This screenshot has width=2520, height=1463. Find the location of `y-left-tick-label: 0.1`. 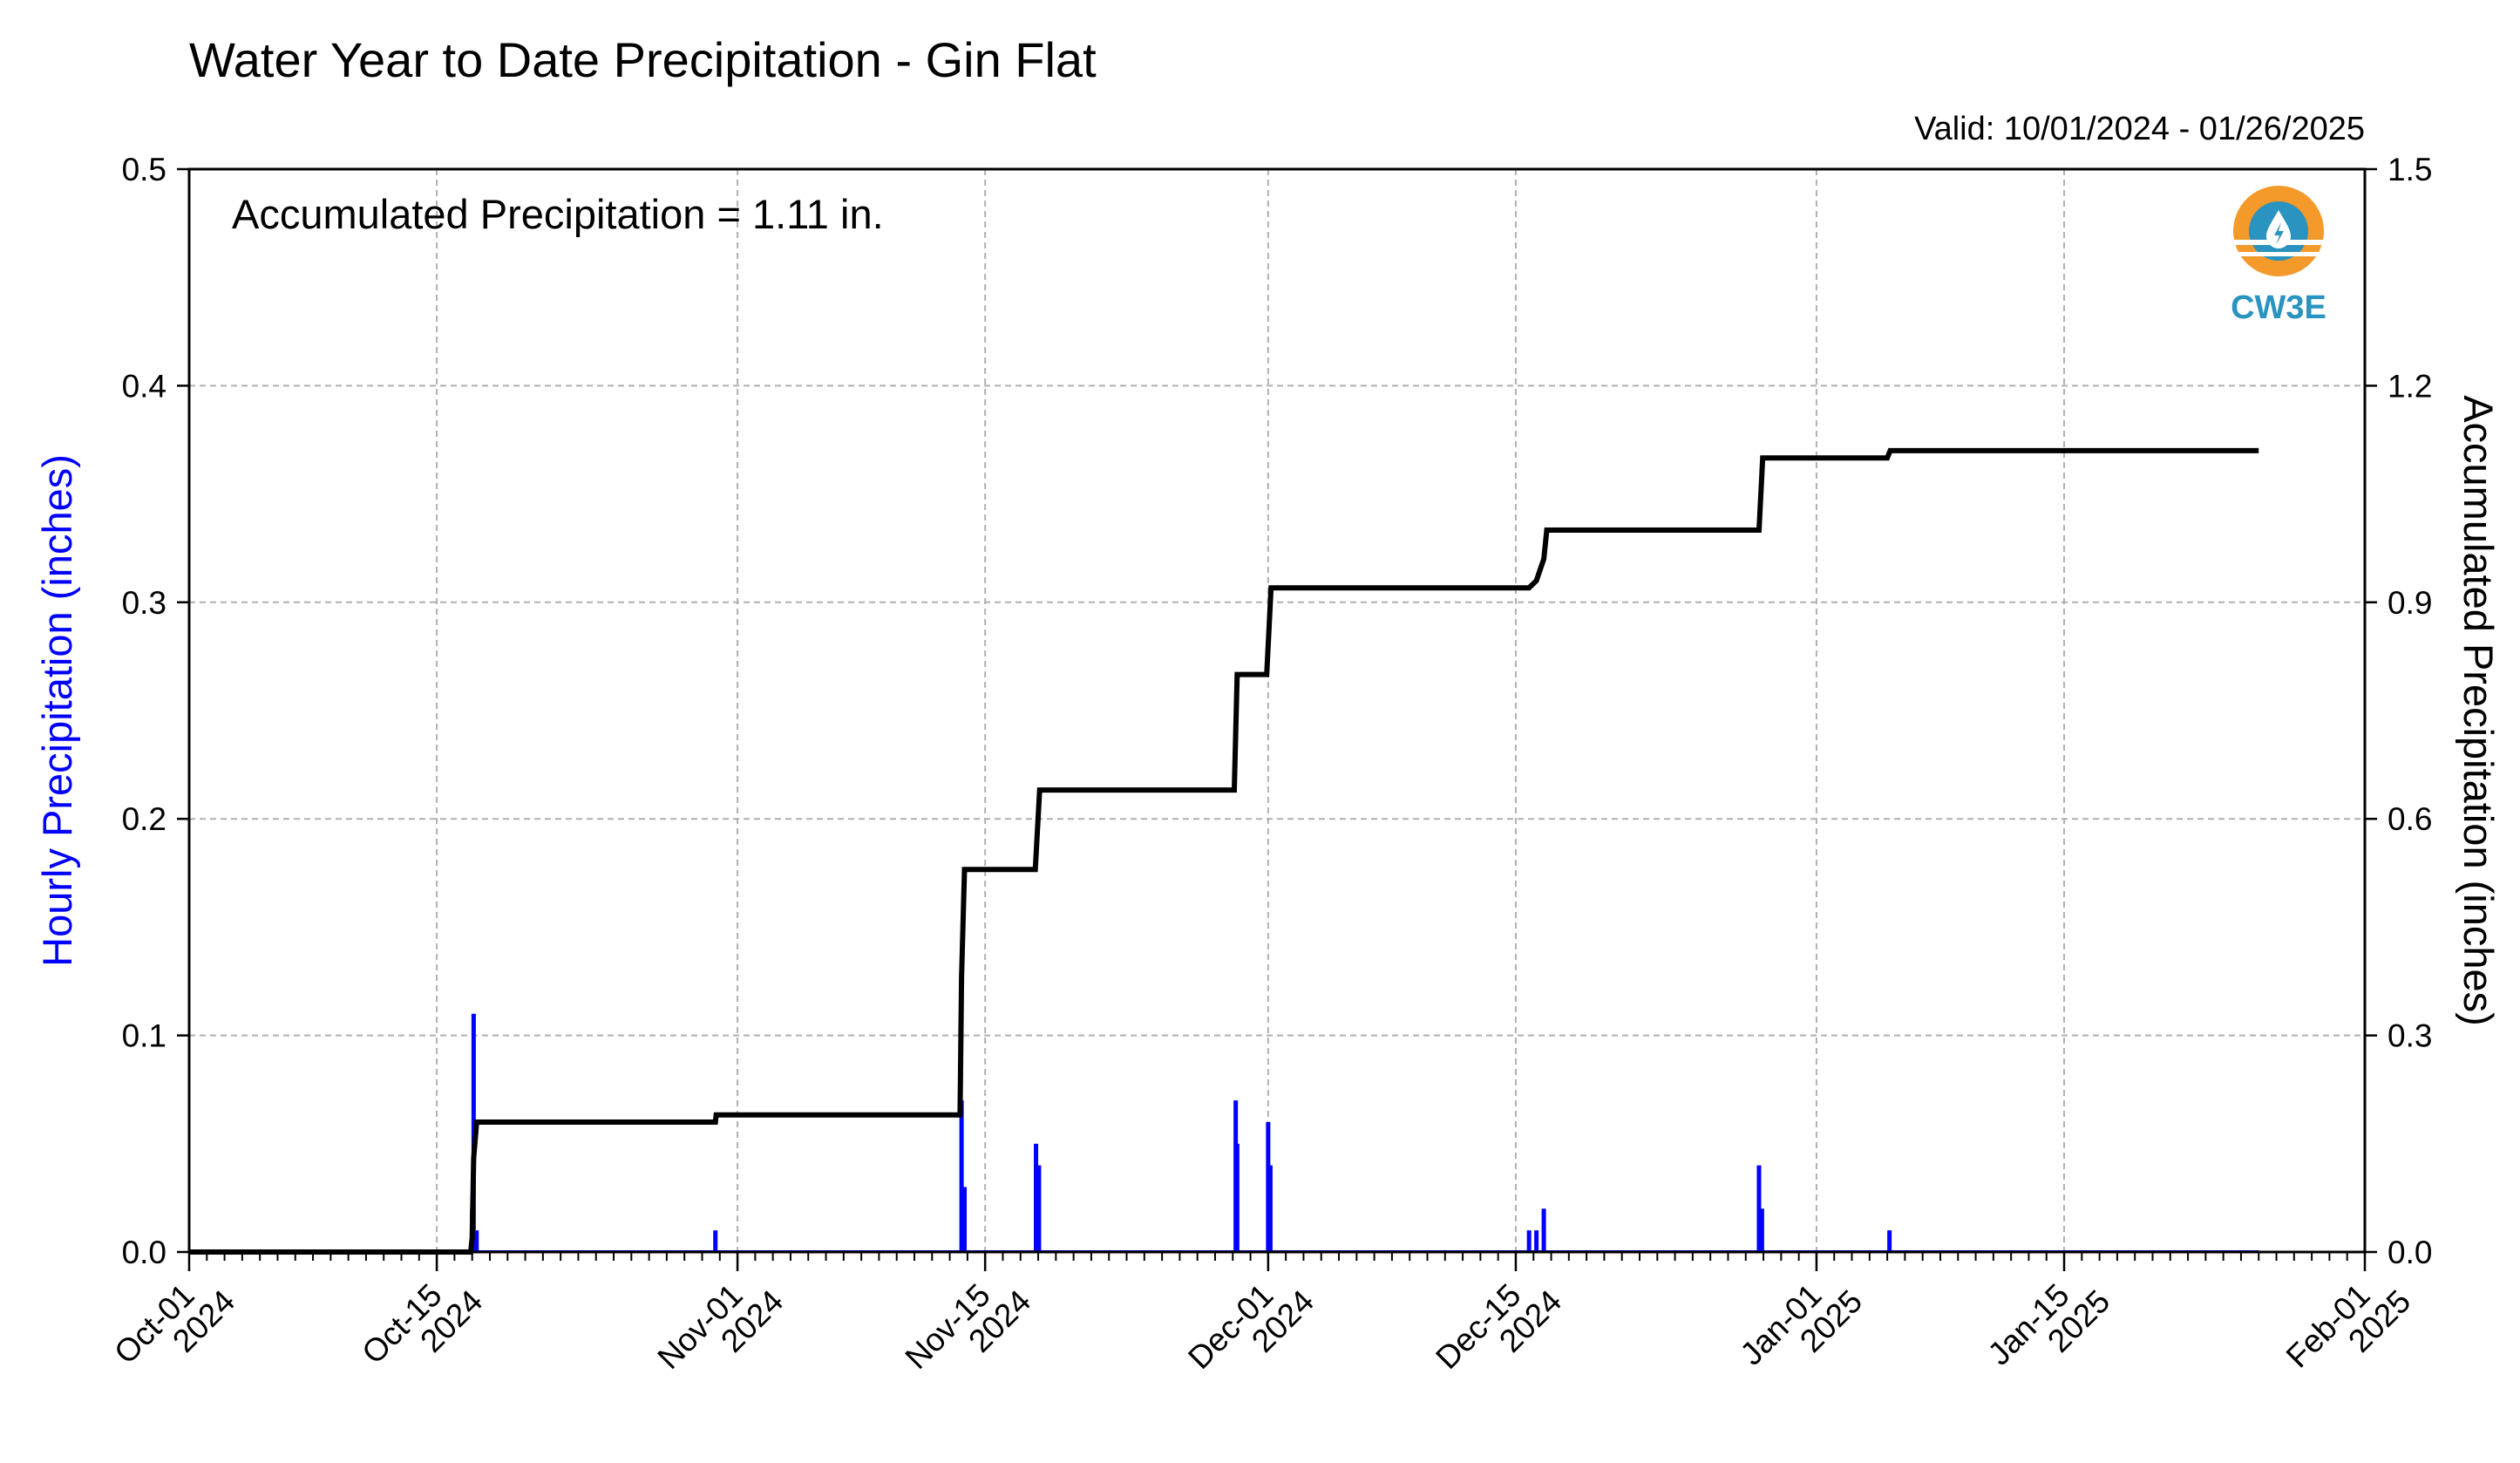

y-left-tick-label: 0.1 is located at coordinates (144, 1036).